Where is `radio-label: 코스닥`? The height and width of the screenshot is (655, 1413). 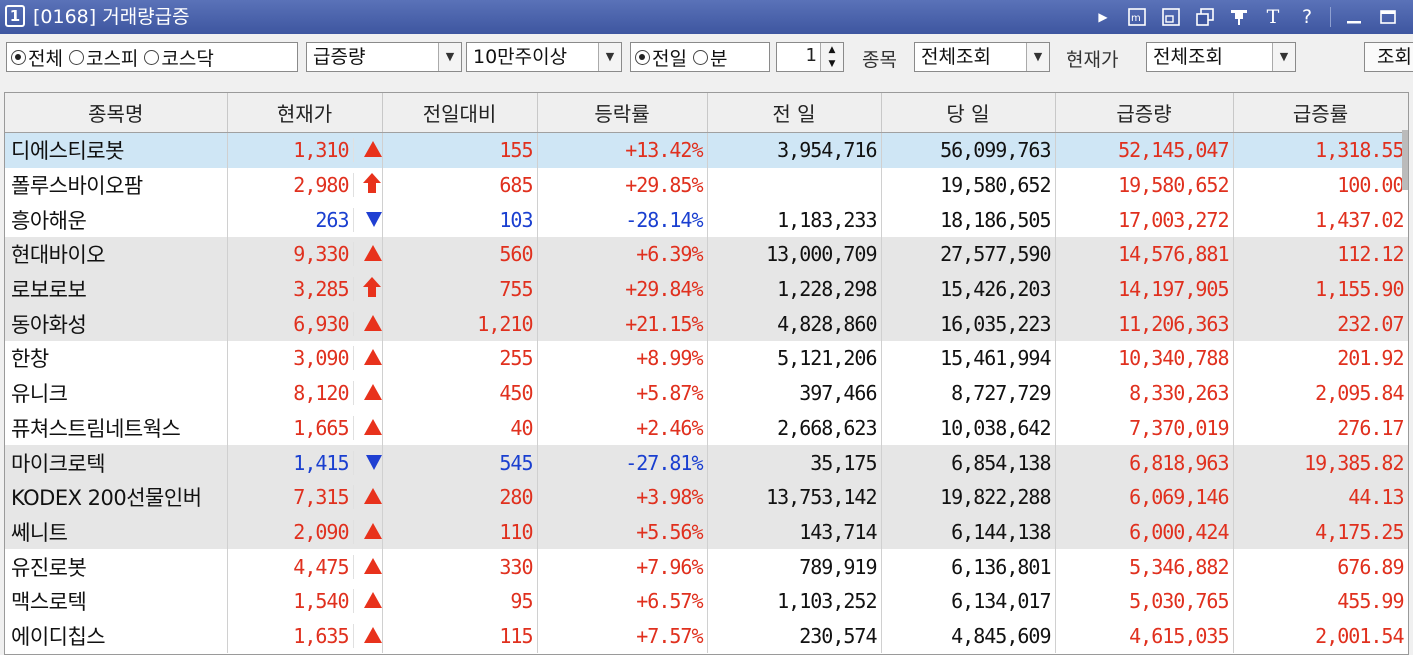 radio-label: 코스닥 is located at coordinates (187, 58).